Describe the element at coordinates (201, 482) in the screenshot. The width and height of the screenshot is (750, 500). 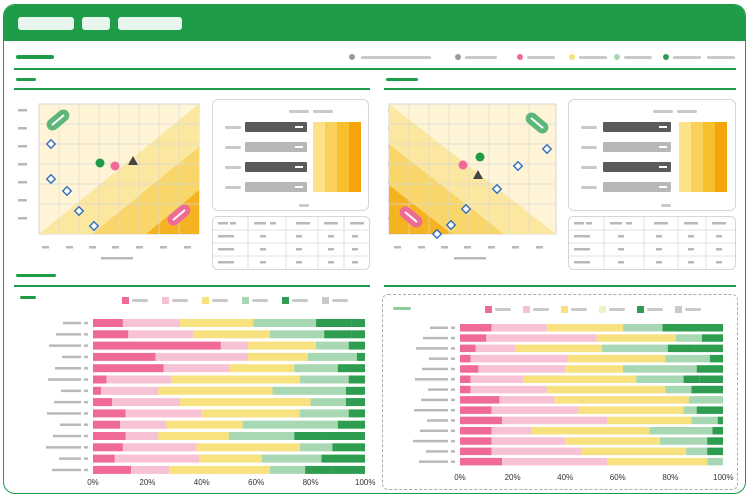
I see `x-tick-label: 40%` at that location.